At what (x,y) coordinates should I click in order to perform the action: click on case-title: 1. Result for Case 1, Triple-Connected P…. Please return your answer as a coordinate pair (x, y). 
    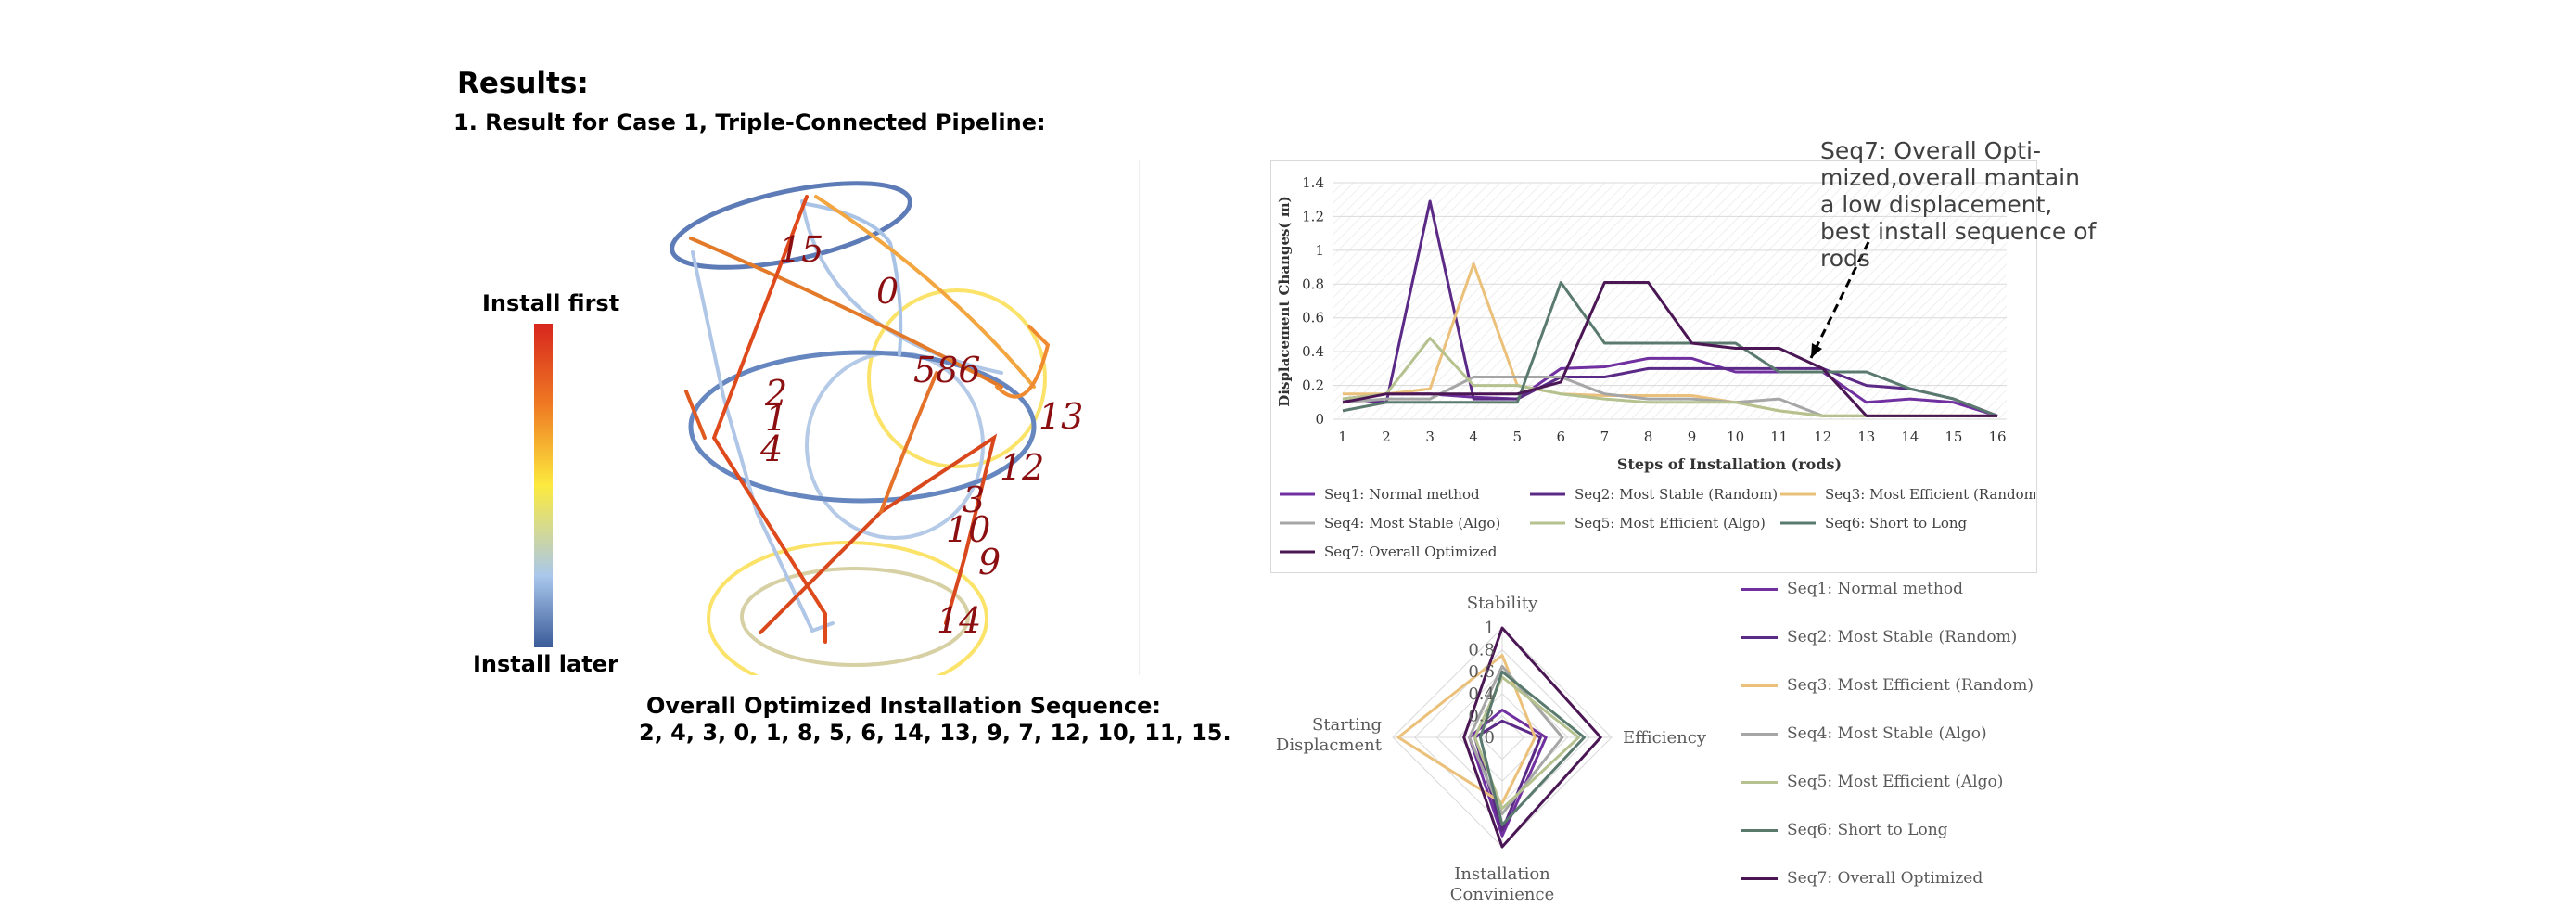
    Looking at the image, I should click on (749, 122).